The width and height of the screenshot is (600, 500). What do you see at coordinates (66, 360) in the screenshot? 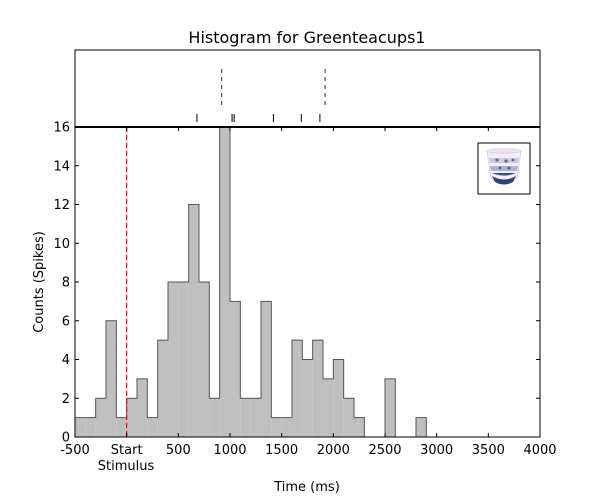
I see `y-tick-label: 4` at bounding box center [66, 360].